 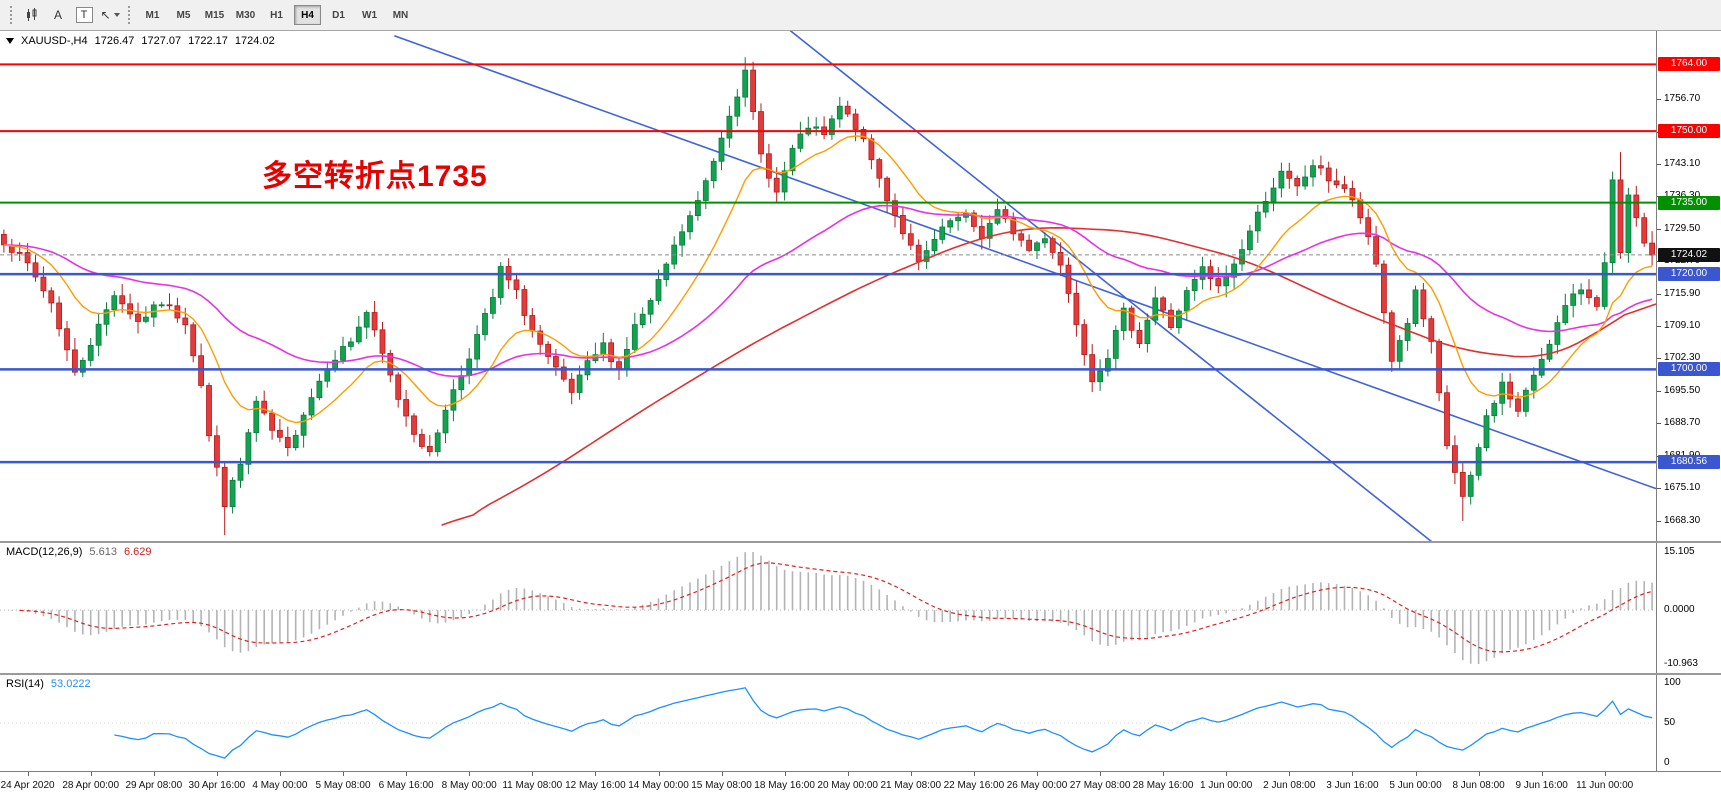 I want to click on time-axis-label: 18 May 16:00, so click(x=784, y=785).